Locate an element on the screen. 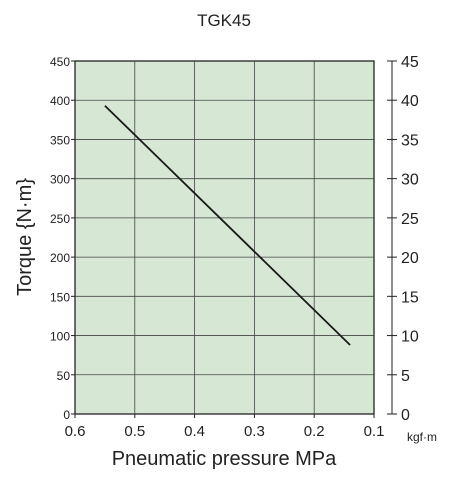  x-tick-label: 0.2 is located at coordinates (314, 431).